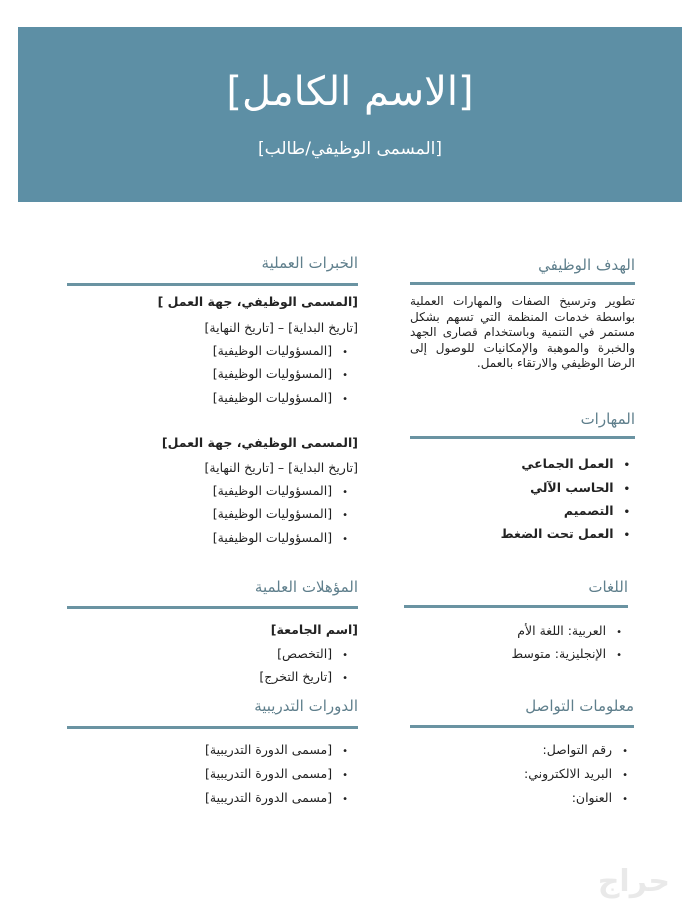  Describe the element at coordinates (522, 437) in the screenshot. I see `skills-rule` at that location.